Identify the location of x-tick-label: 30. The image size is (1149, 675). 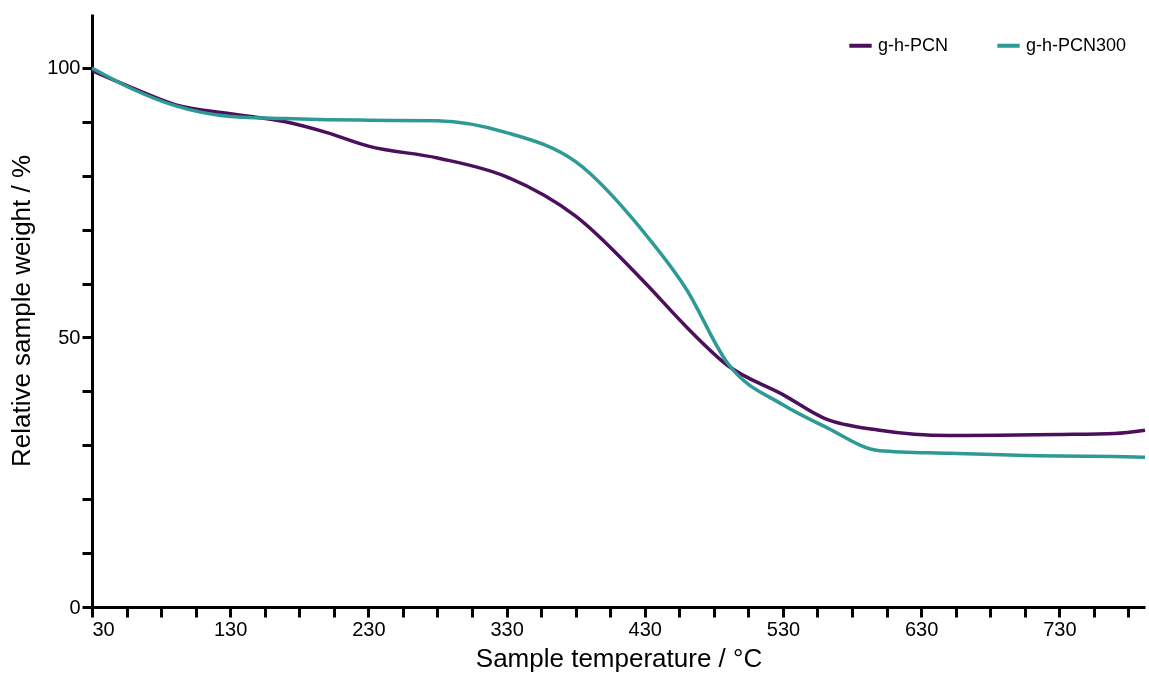
(103, 628).